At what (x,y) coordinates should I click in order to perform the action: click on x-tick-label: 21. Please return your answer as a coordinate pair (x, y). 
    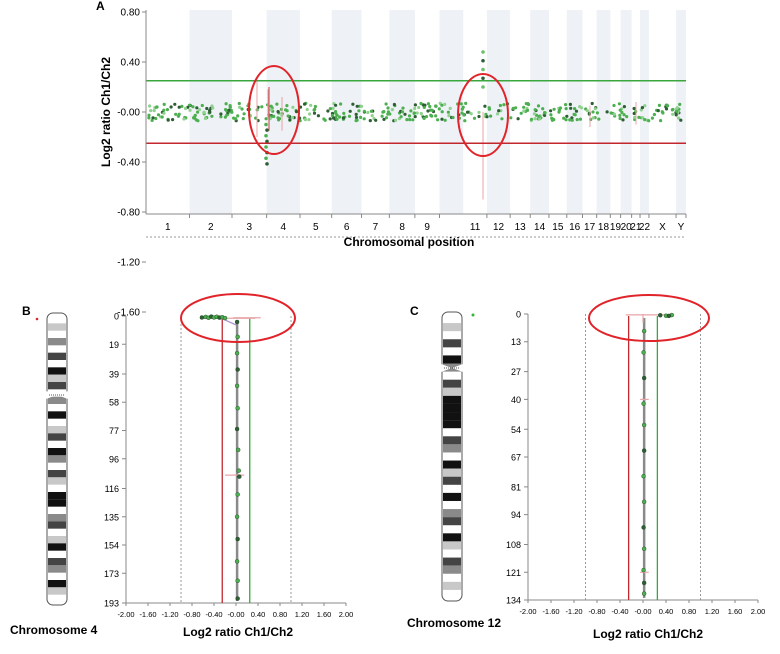
    Looking at the image, I should click on (636, 227).